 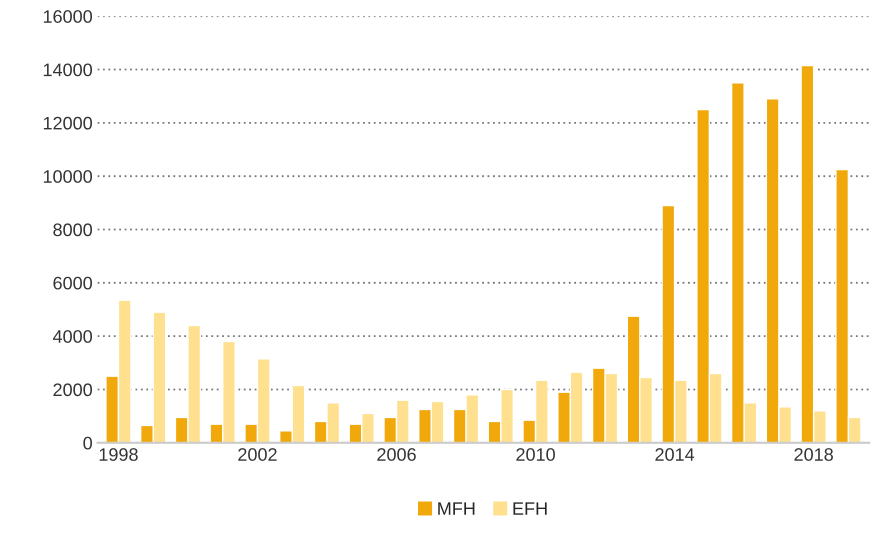 I want to click on y-tick-label: 2000, so click(x=72, y=389).